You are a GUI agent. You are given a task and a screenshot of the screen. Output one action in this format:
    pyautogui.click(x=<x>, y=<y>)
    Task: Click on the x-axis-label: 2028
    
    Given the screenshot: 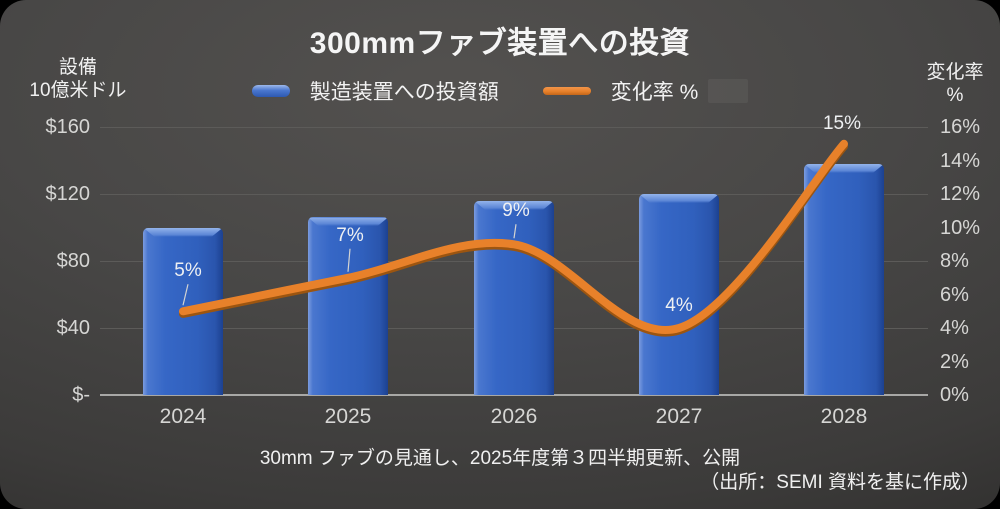 What is the action you would take?
    pyautogui.click(x=844, y=416)
    